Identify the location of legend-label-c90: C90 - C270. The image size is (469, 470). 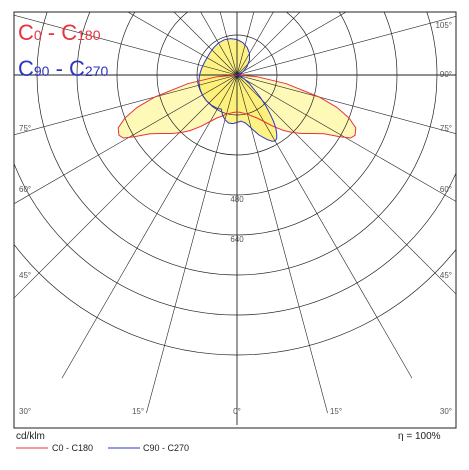
(166, 448).